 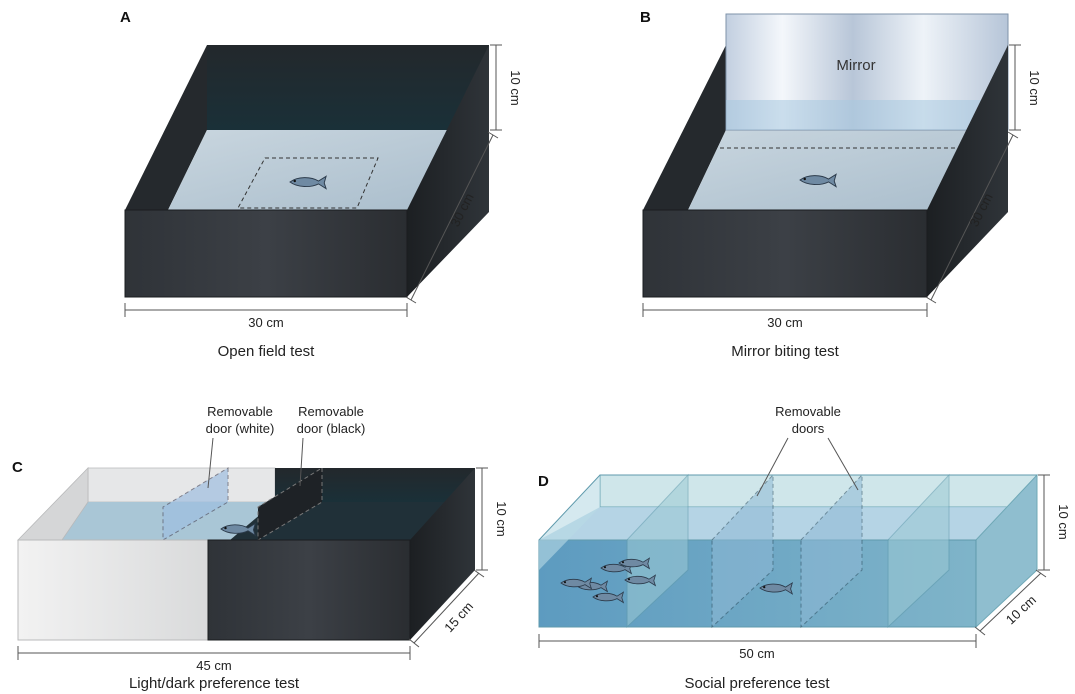 What do you see at coordinates (458, 617) in the screenshot?
I see `panel-c-depth-label: 15 cm` at bounding box center [458, 617].